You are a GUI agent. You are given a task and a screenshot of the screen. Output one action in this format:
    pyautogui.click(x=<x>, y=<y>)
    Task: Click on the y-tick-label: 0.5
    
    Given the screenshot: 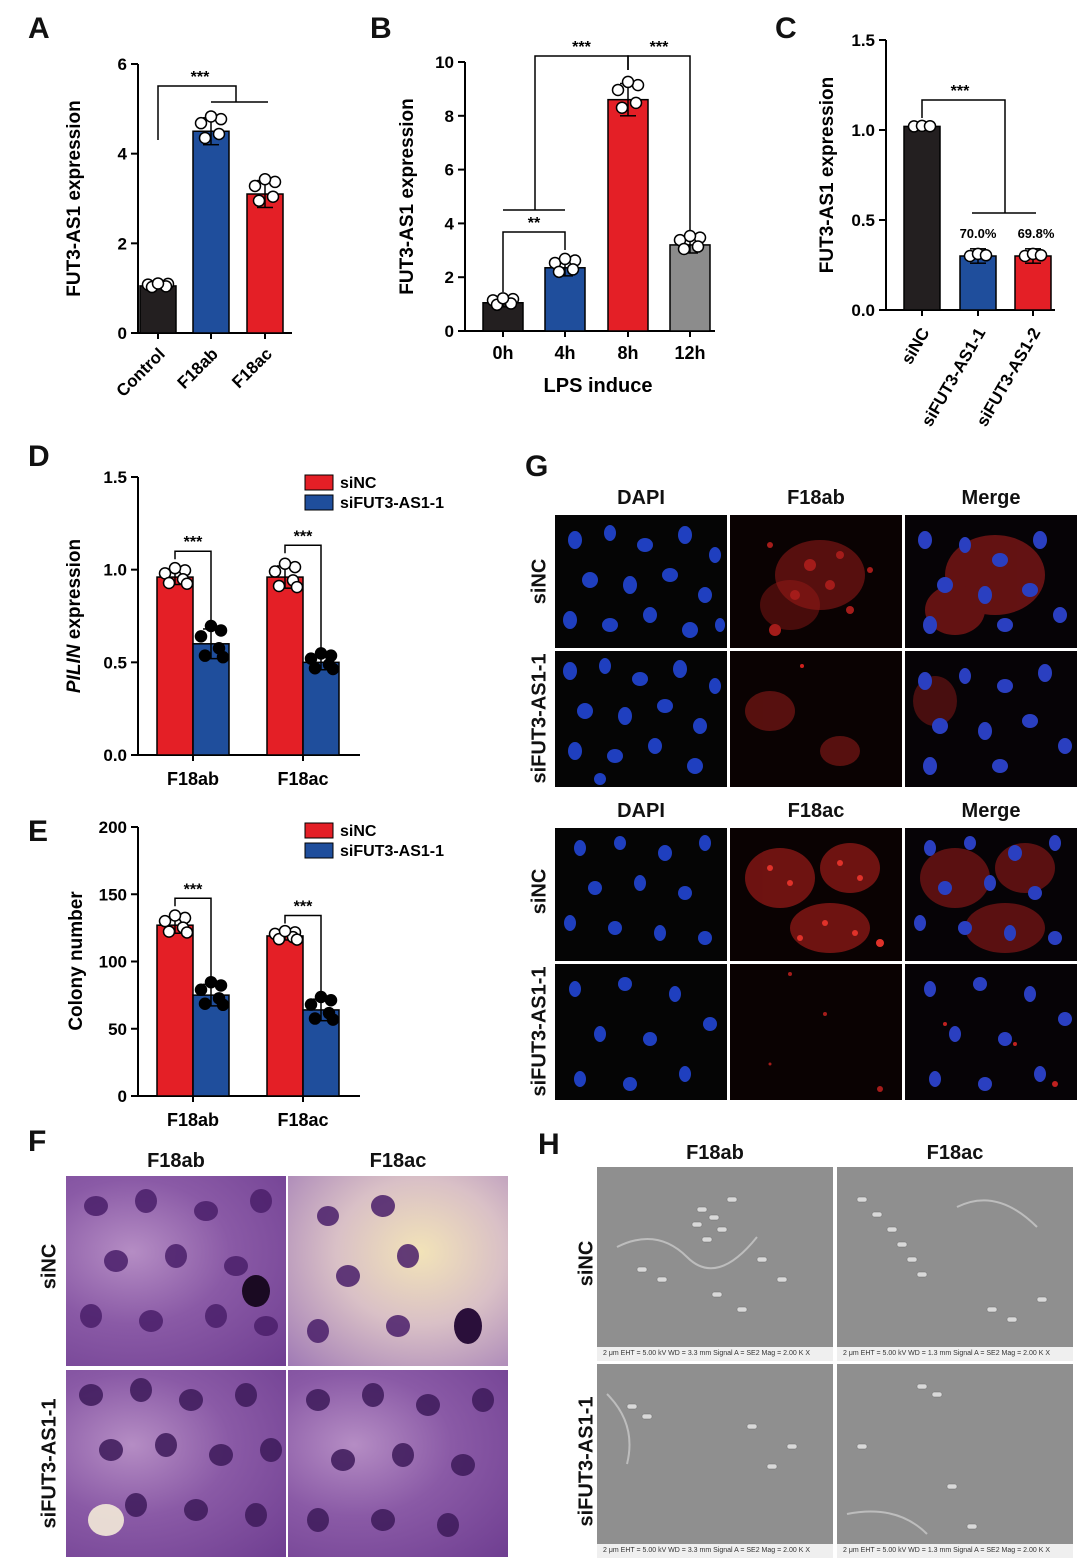 What is the action you would take?
    pyautogui.click(x=115, y=662)
    